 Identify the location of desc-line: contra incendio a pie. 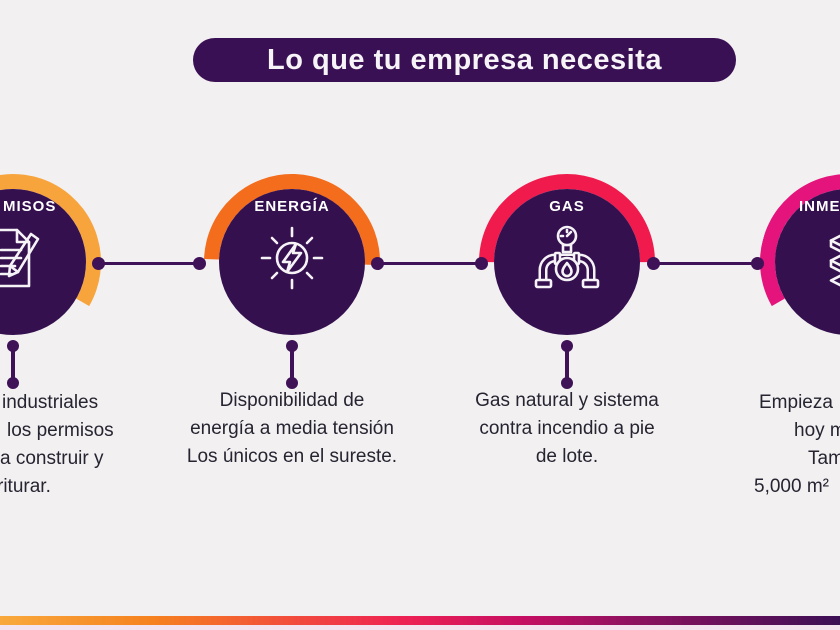
(567, 428).